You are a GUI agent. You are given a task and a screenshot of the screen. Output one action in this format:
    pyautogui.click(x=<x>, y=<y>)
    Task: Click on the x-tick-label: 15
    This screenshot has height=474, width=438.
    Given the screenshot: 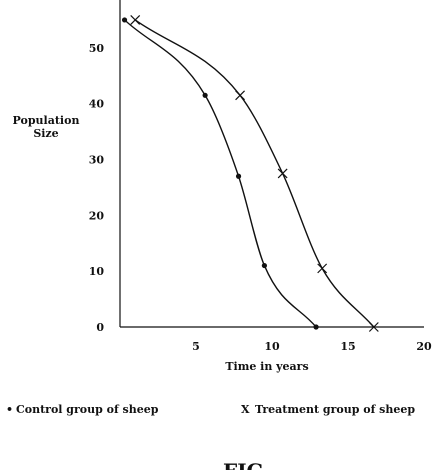 What is the action you would take?
    pyautogui.click(x=347, y=346)
    